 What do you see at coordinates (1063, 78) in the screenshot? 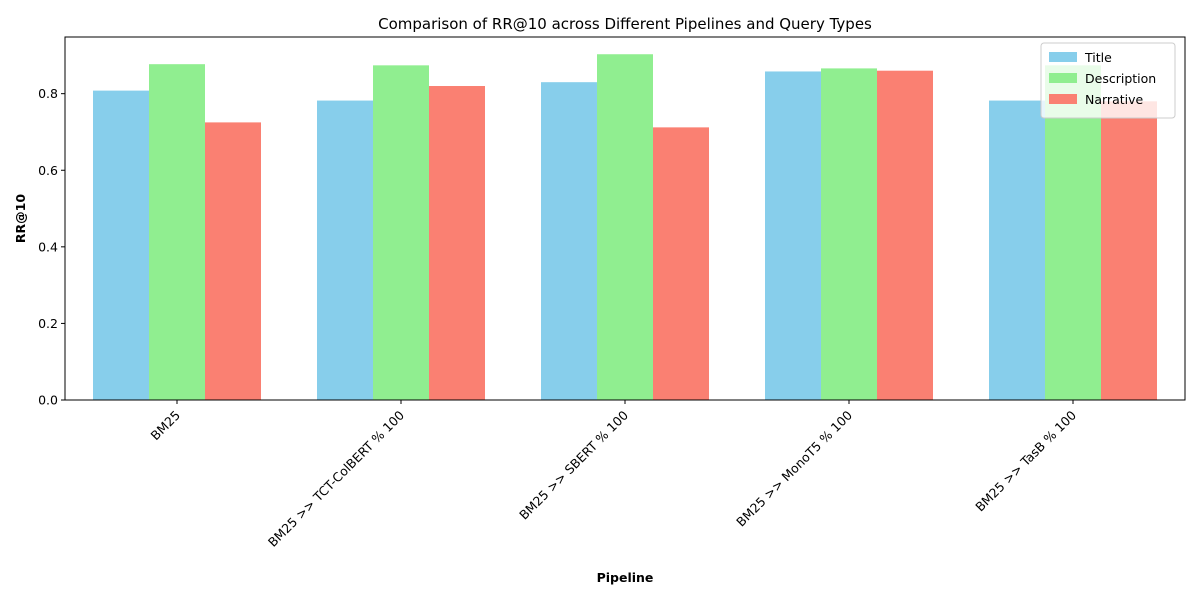
I see `legend-swatch-description` at bounding box center [1063, 78].